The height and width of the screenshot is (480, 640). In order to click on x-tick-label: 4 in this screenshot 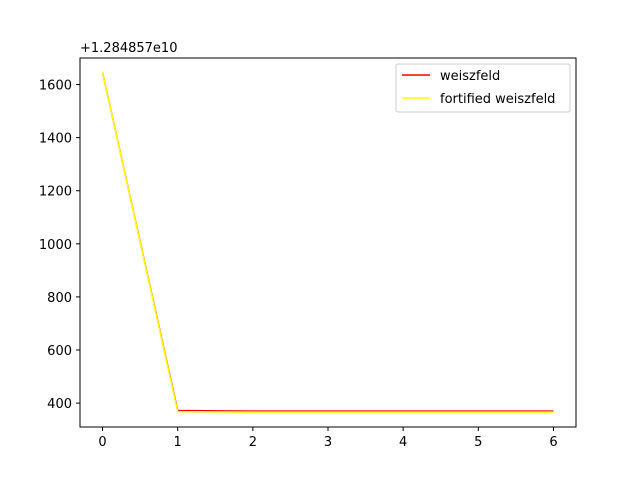, I will do `click(403, 442)`.